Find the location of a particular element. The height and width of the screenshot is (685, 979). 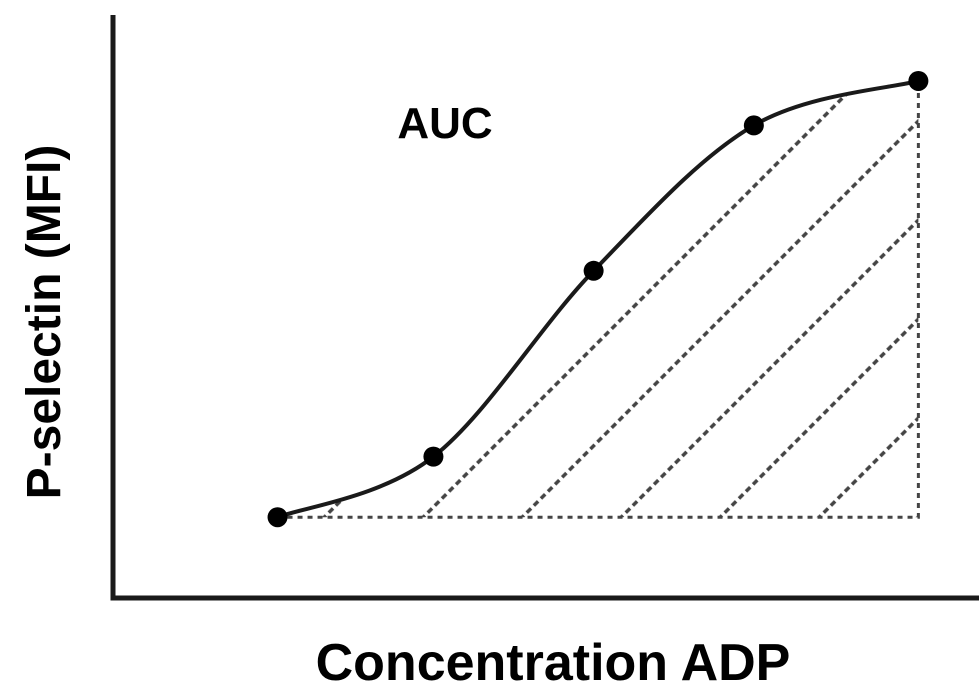

auc-label: AUC is located at coordinates (444, 123).